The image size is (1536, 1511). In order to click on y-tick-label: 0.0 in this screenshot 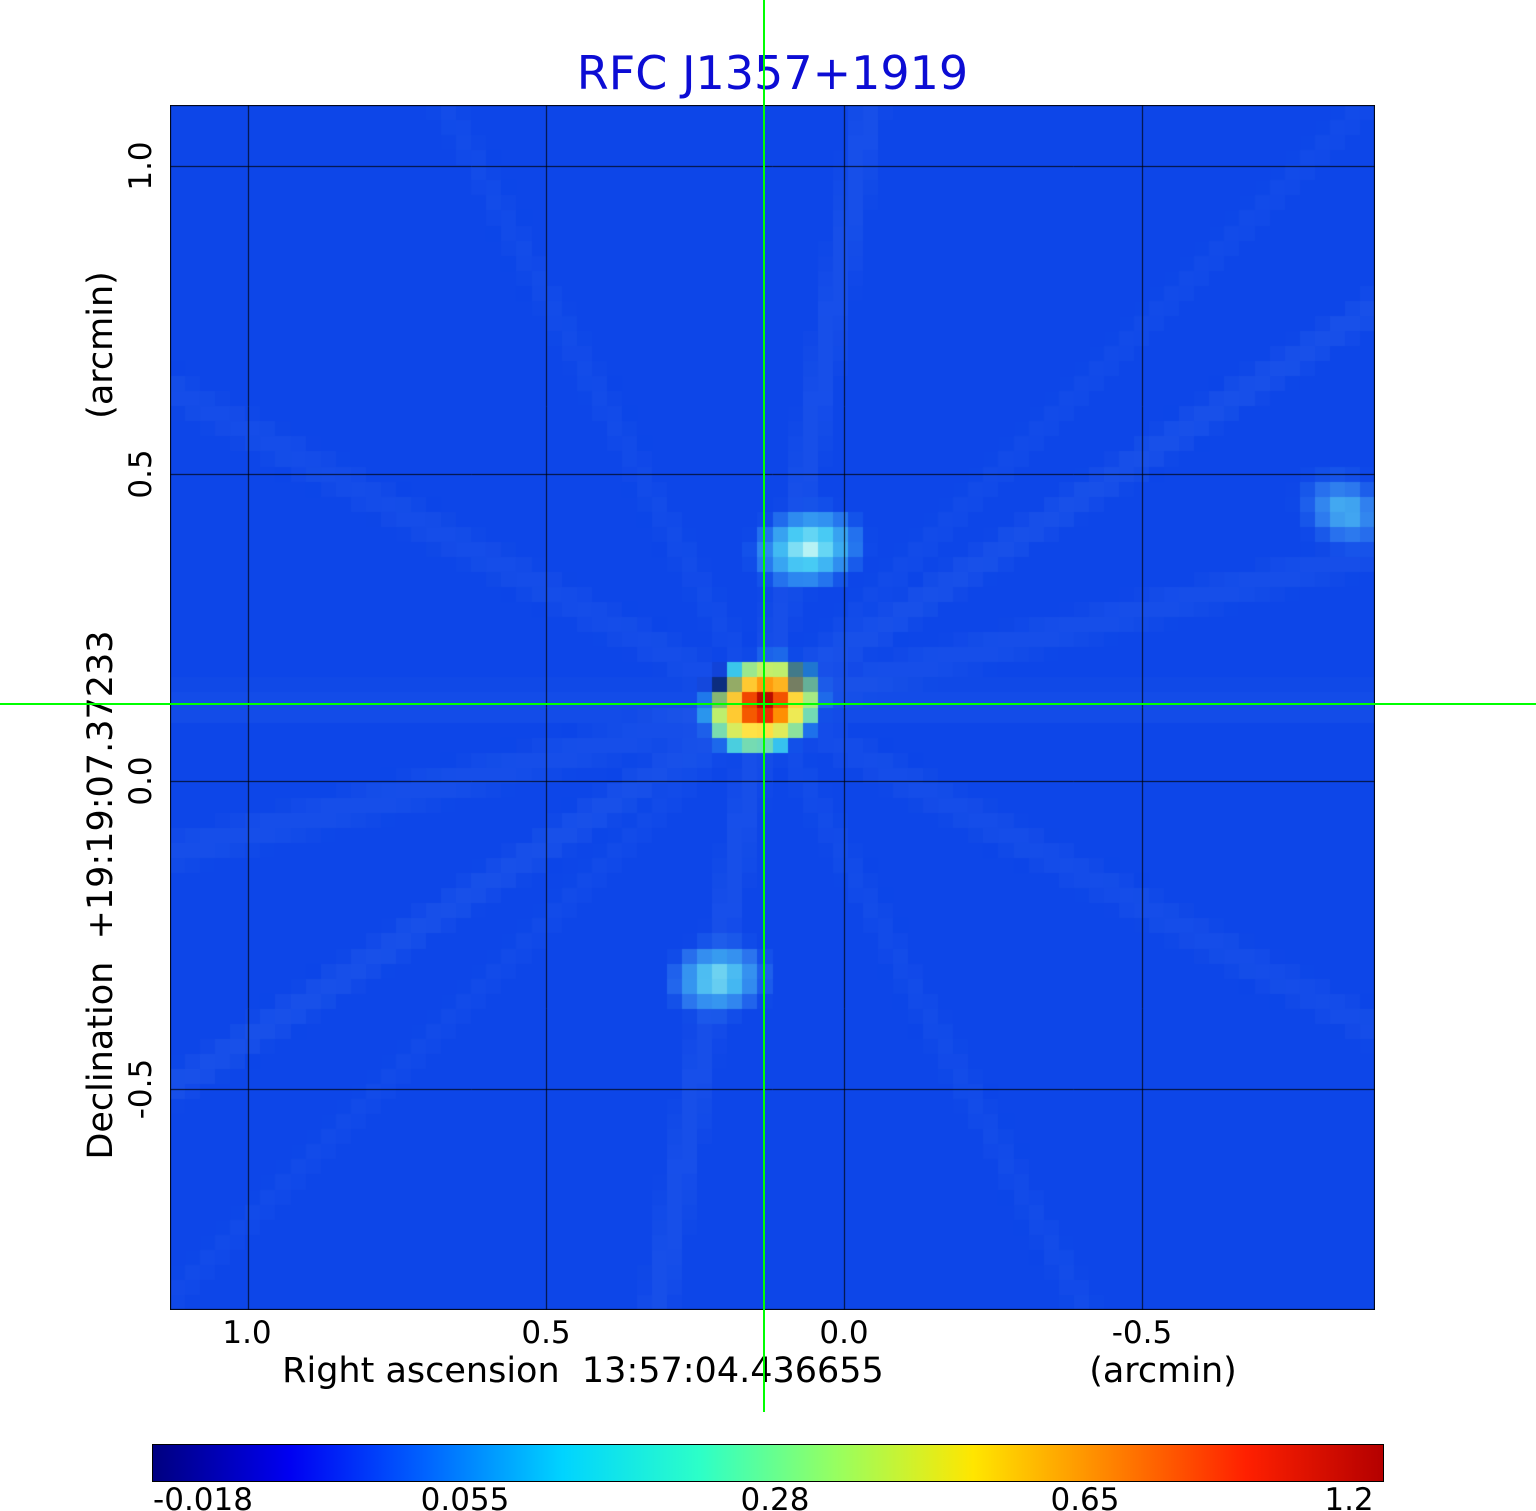, I will do `click(141, 781)`.